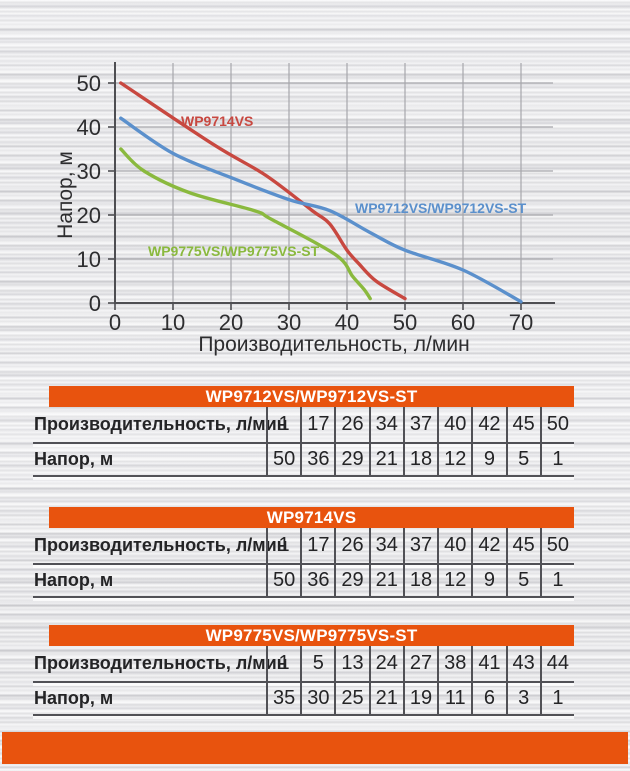 Image resolution: width=630 pixels, height=771 pixels. I want to click on curve-label: WP9775VS/WP9775VS-ST, so click(234, 251).